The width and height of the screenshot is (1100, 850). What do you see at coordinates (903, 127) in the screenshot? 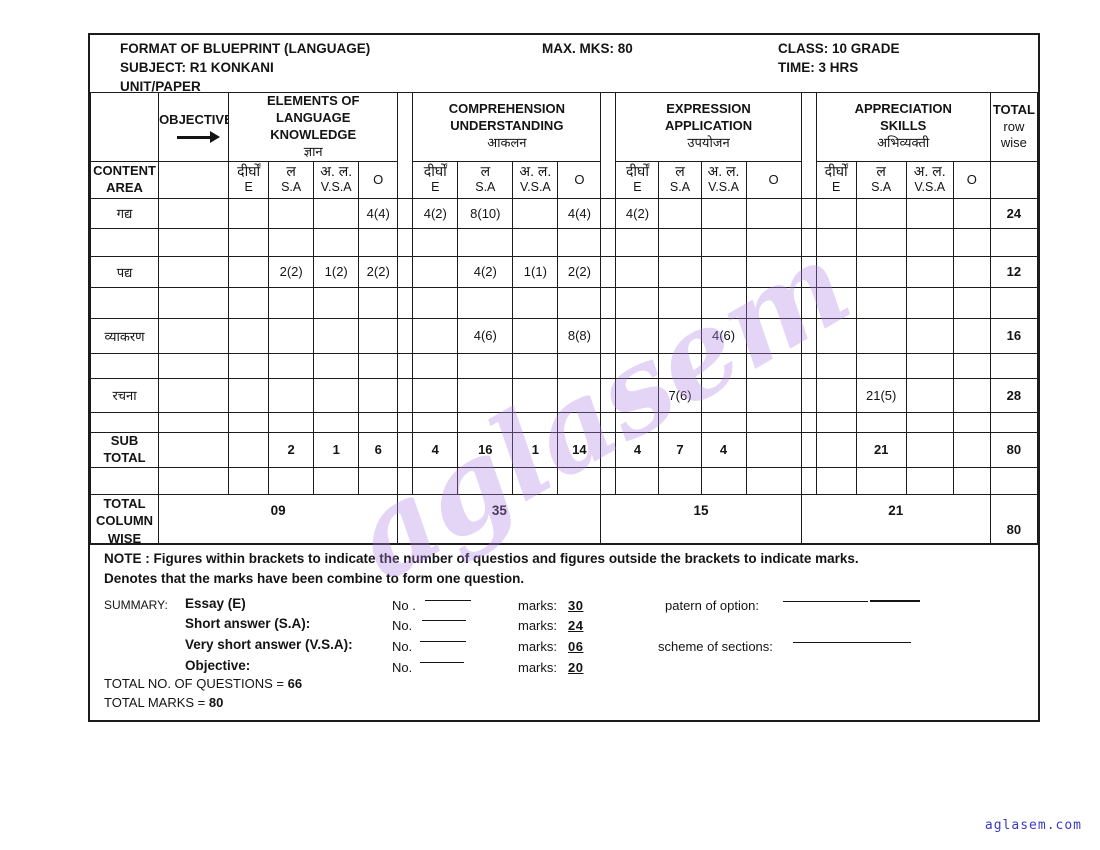
I see `group-header-appreciation: APPRECIATION SKILLS अभिव्यक्ती` at bounding box center [903, 127].